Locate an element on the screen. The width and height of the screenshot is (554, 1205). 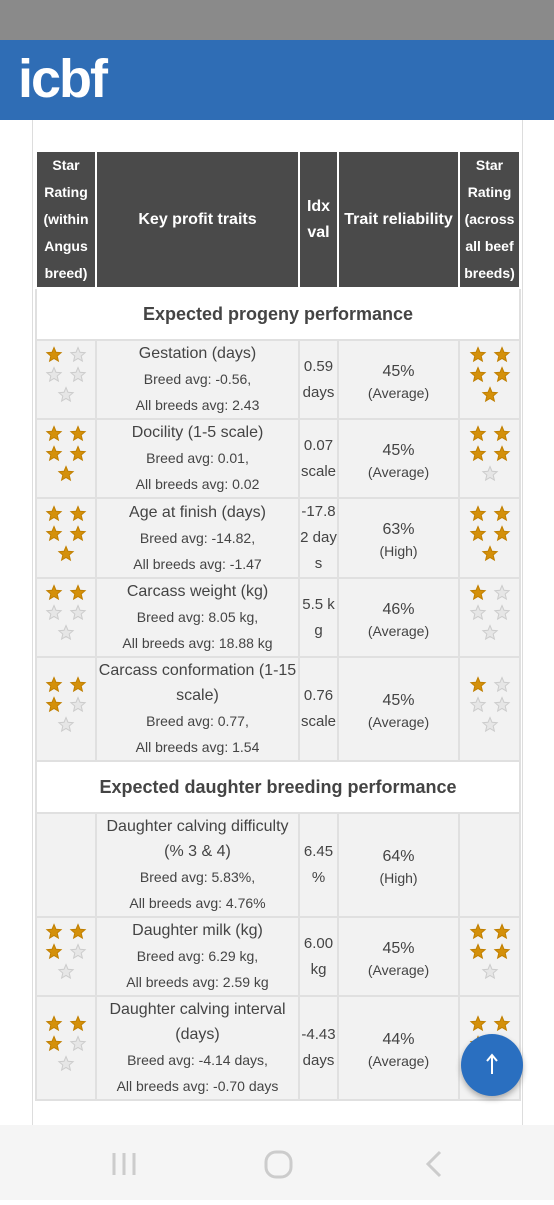
column-header-text: Star Rating (within Angus breed) is located at coordinates (66, 219).